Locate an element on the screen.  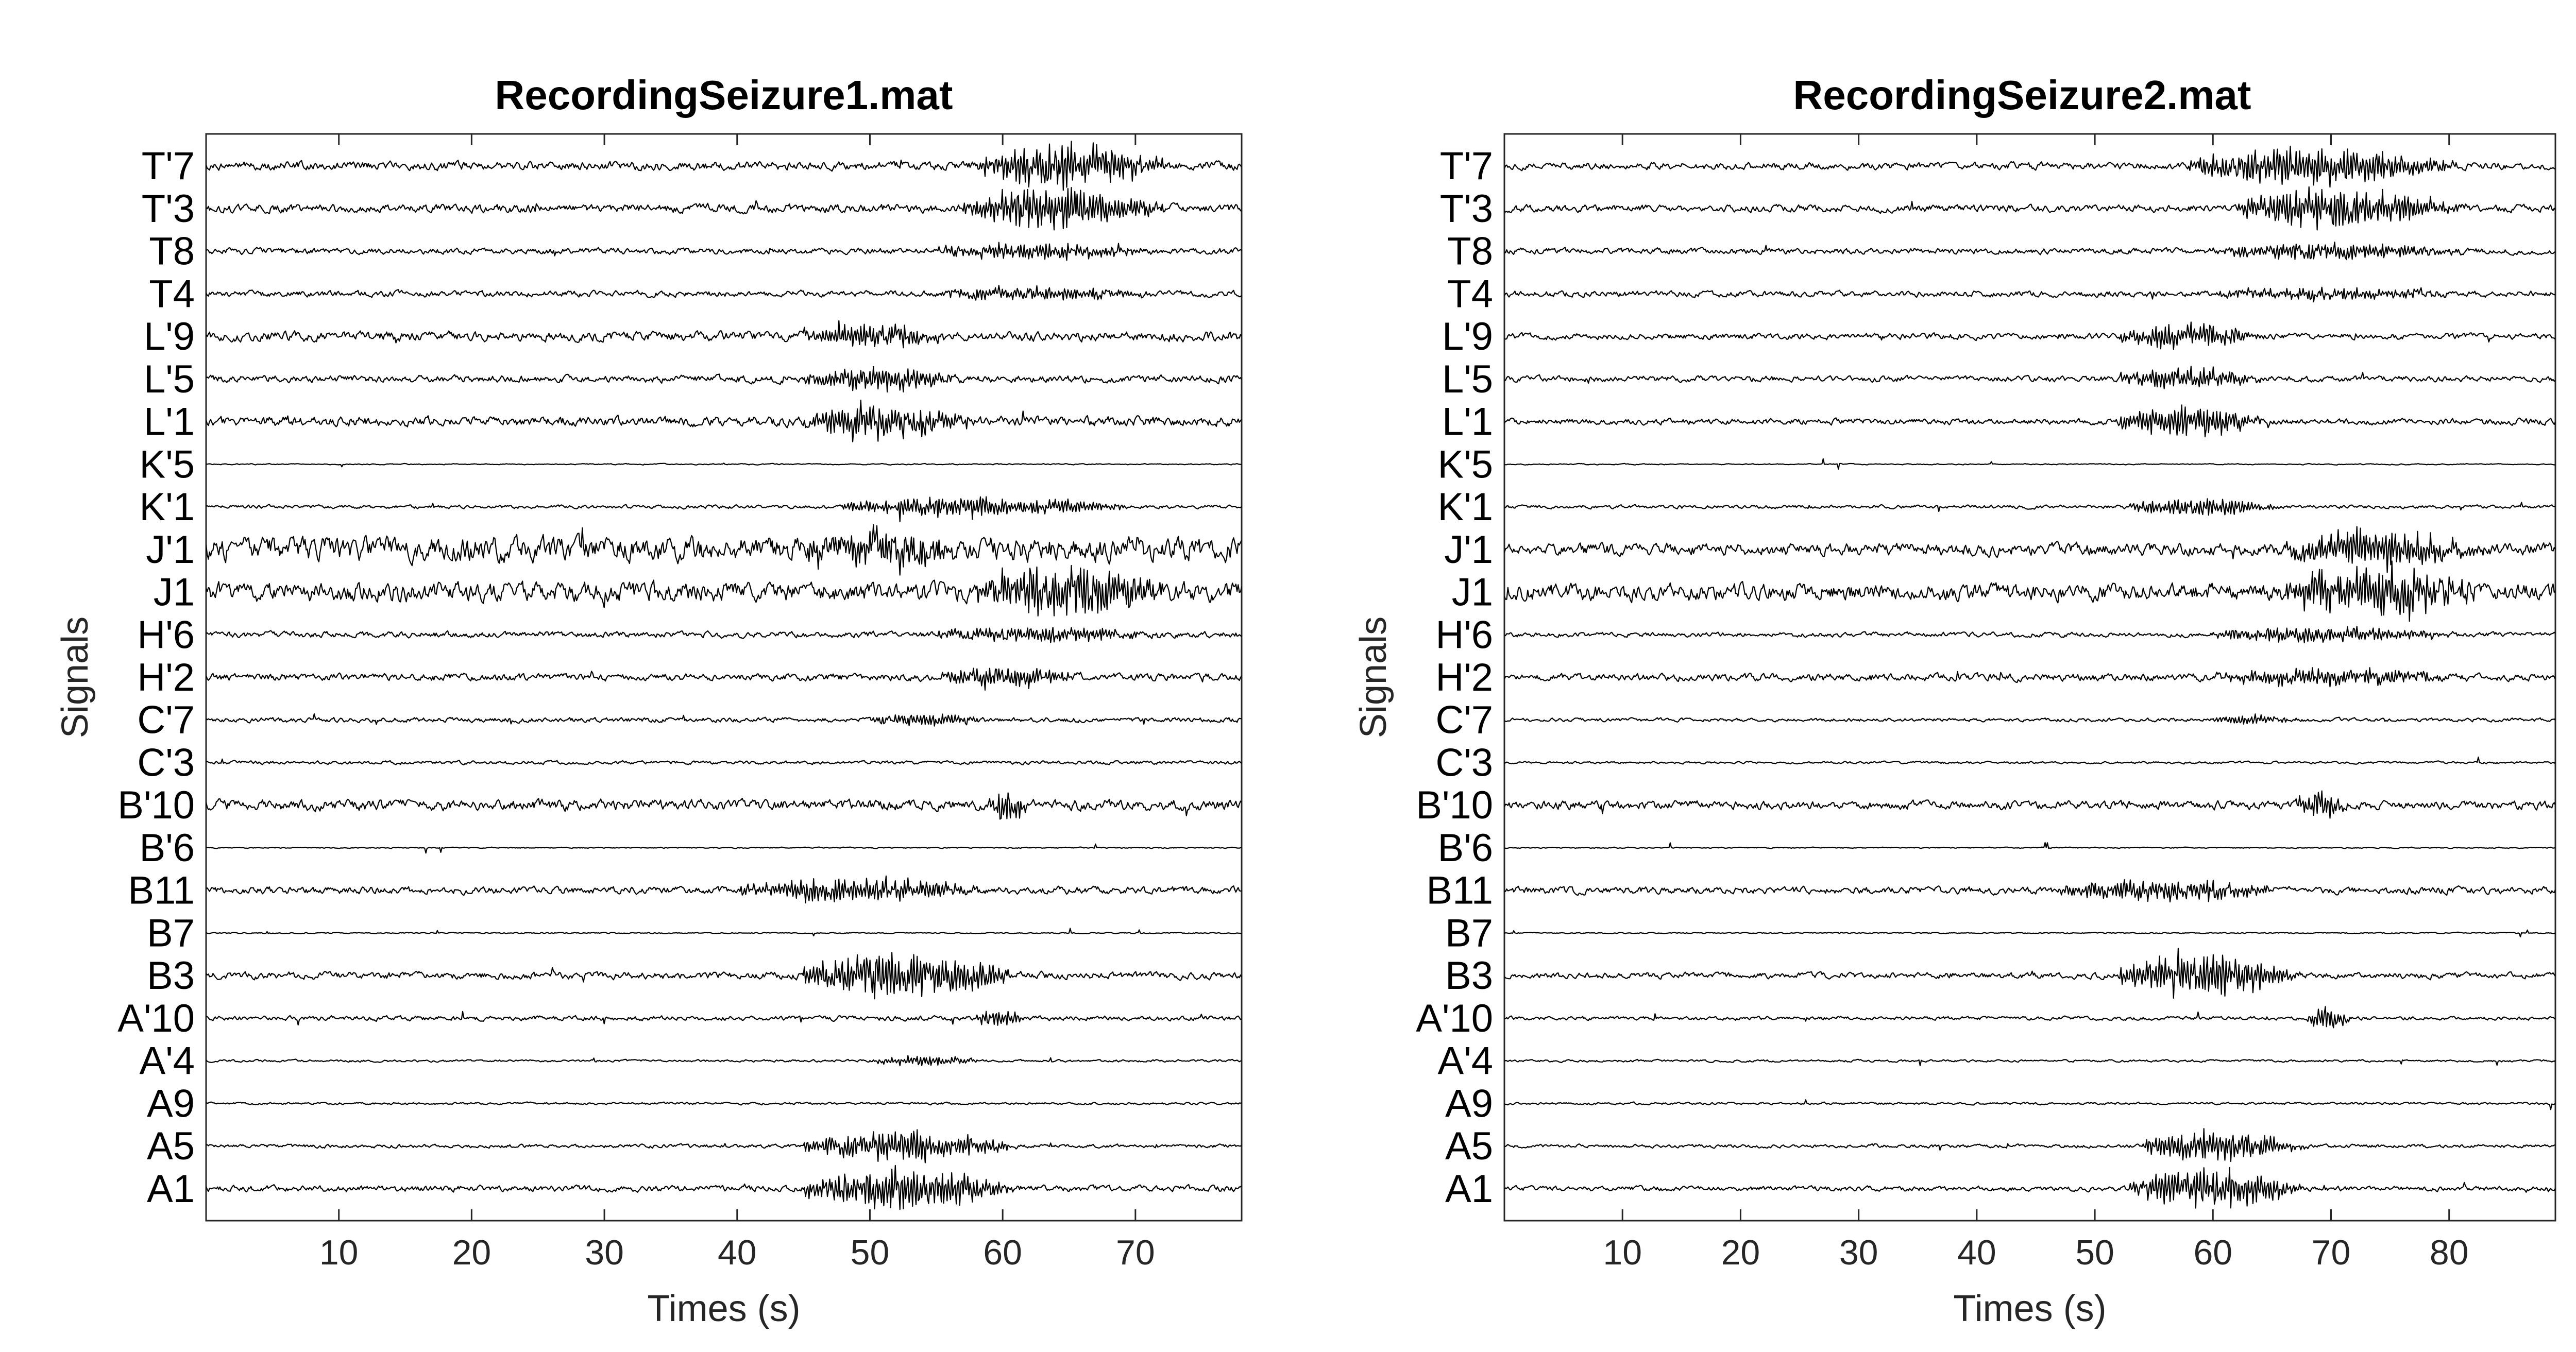
channel-label: A1 is located at coordinates (1469, 1189).